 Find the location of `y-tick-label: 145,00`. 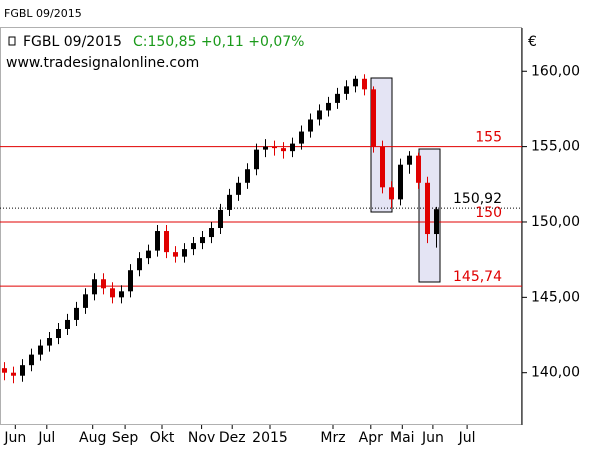

y-tick-label: 145,00 is located at coordinates (555, 297).